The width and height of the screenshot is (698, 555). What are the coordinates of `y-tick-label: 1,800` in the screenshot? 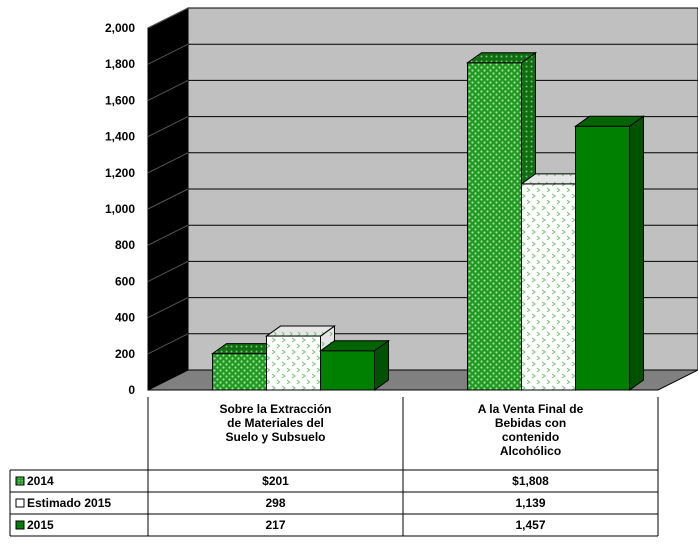 It's located at (120, 64).